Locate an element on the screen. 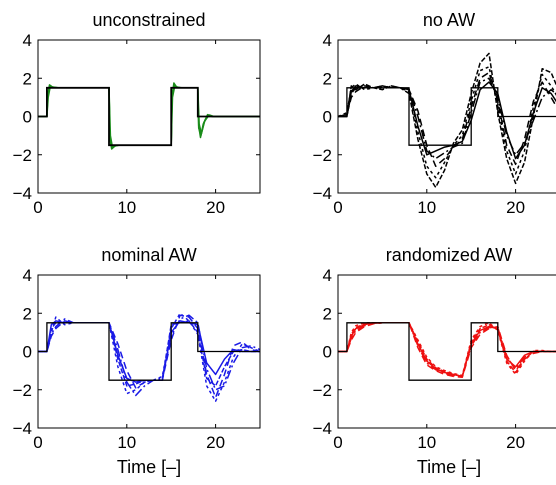 Image resolution: width=556 pixels, height=485 pixels. subplot-title: randomized AW is located at coordinates (449, 255).